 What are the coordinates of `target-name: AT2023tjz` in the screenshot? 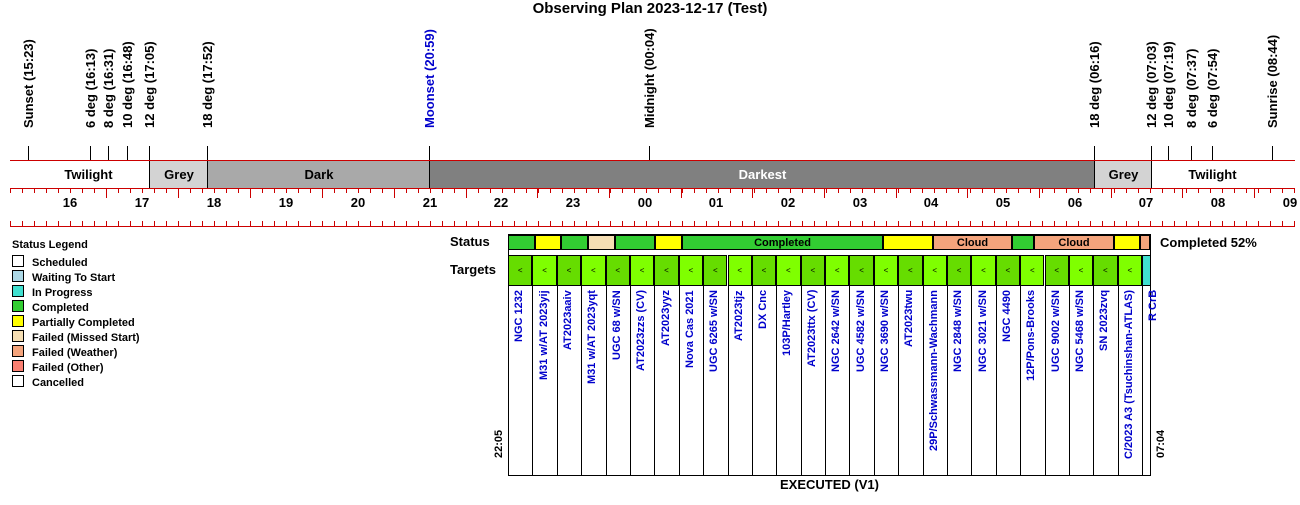 It's located at (738, 315).